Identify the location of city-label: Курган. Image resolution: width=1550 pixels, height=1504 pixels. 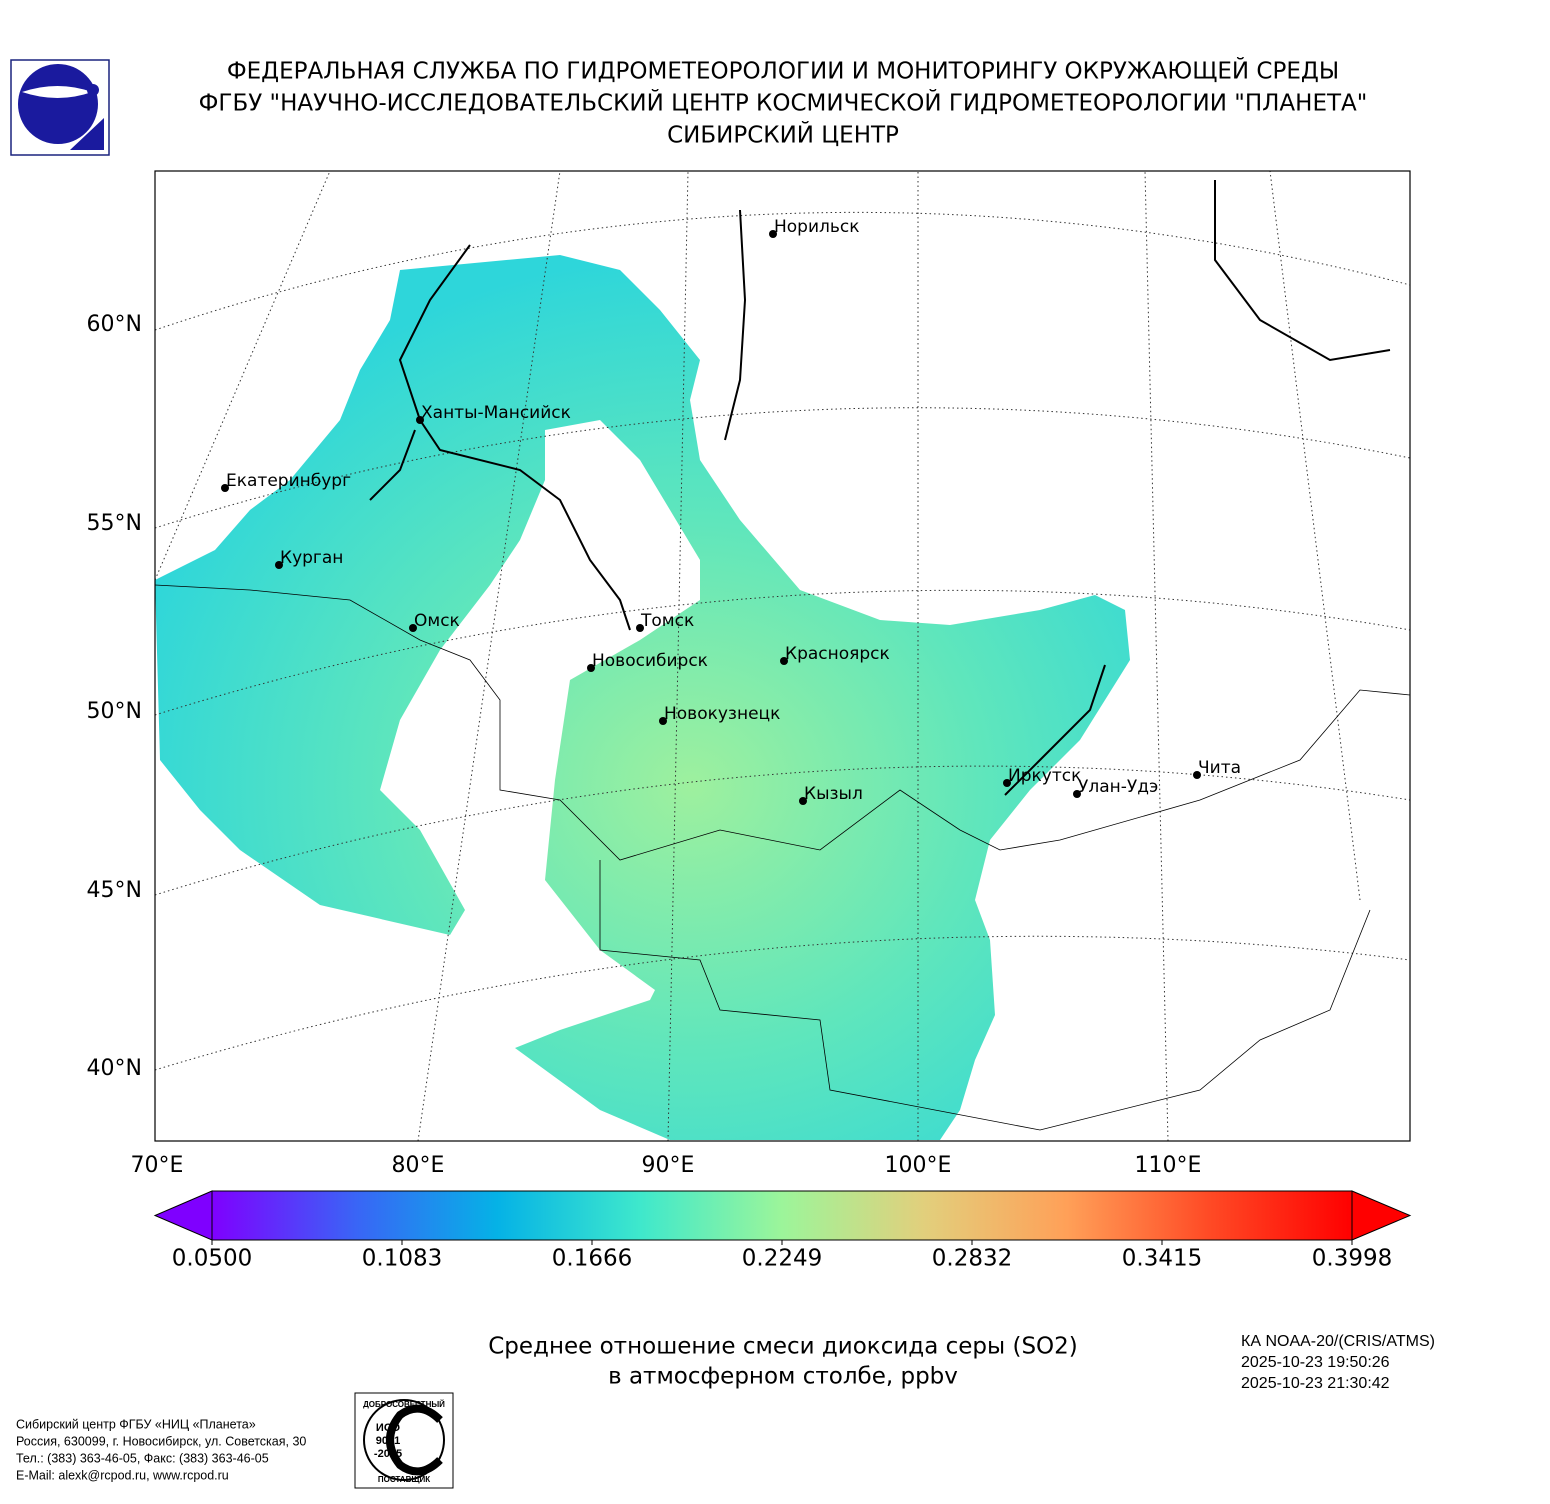
(311, 558).